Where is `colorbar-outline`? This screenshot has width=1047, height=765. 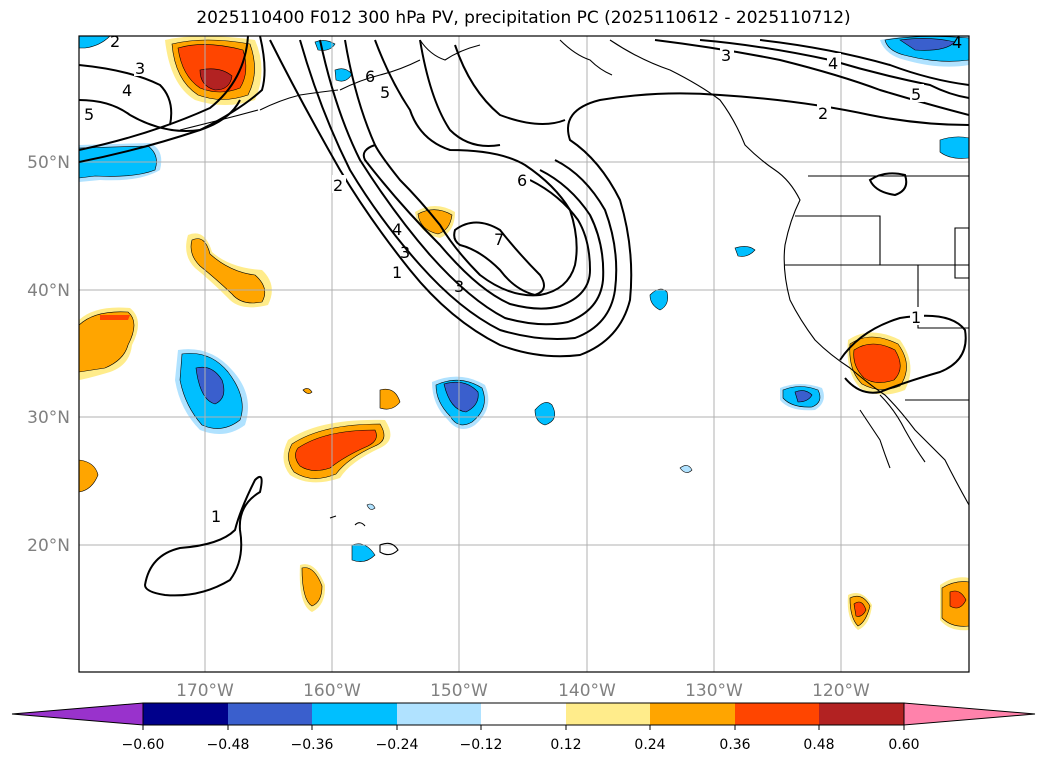 colorbar-outline is located at coordinates (523, 714).